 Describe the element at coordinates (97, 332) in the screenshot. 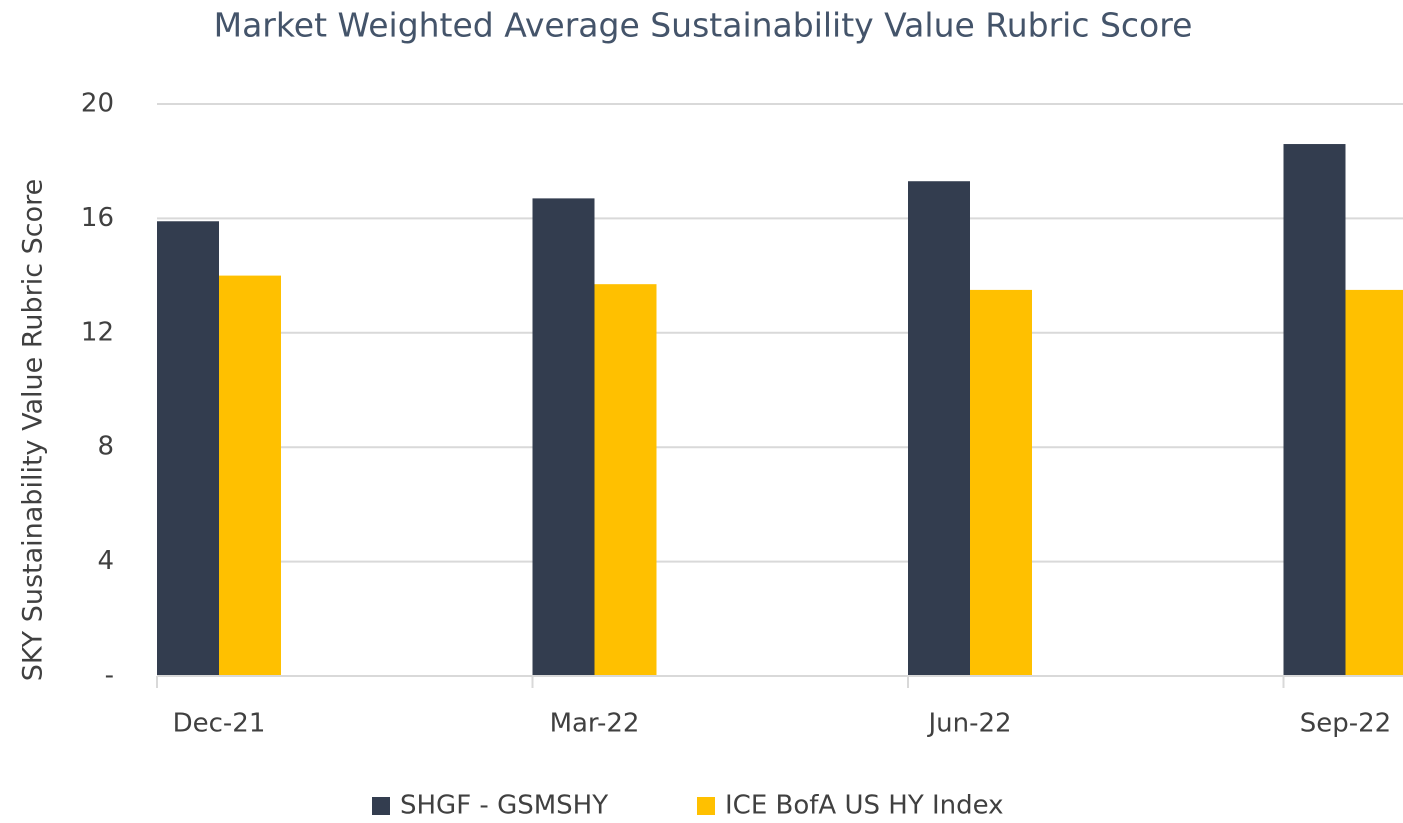

I see `y-tick-label: 12` at that location.